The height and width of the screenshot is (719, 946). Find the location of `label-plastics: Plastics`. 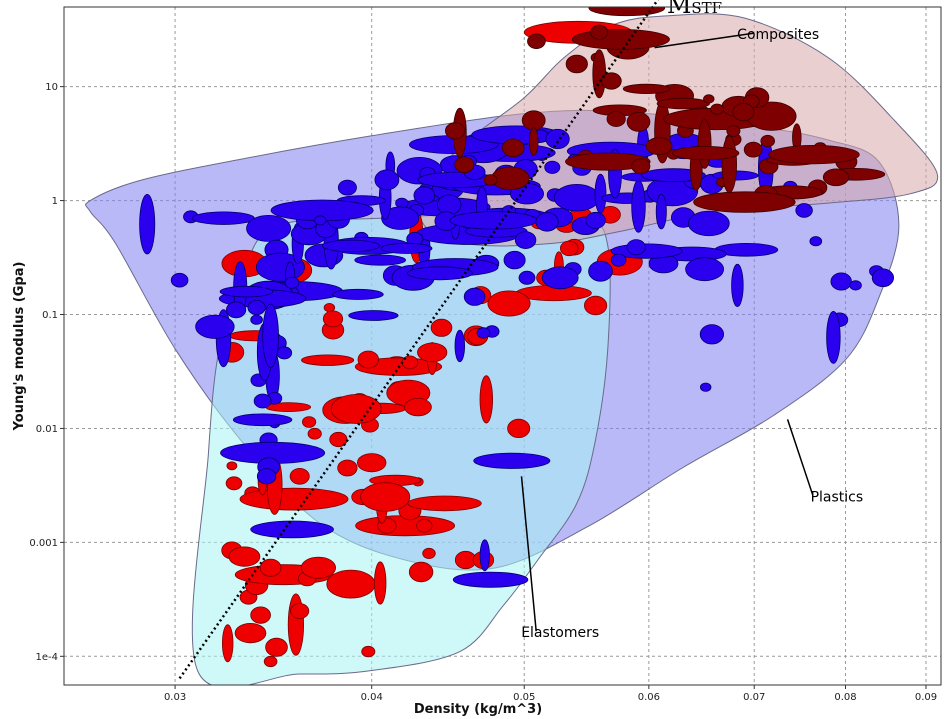

label-plastics: Plastics is located at coordinates (837, 497).